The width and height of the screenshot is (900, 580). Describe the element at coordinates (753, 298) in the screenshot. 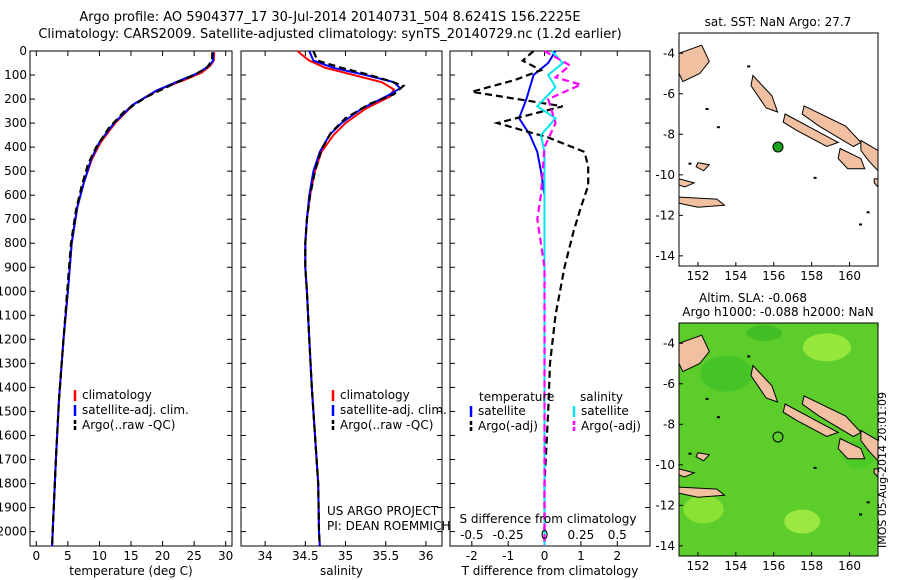

I see `map-sla-title: Altim. SLA: -0.068` at that location.